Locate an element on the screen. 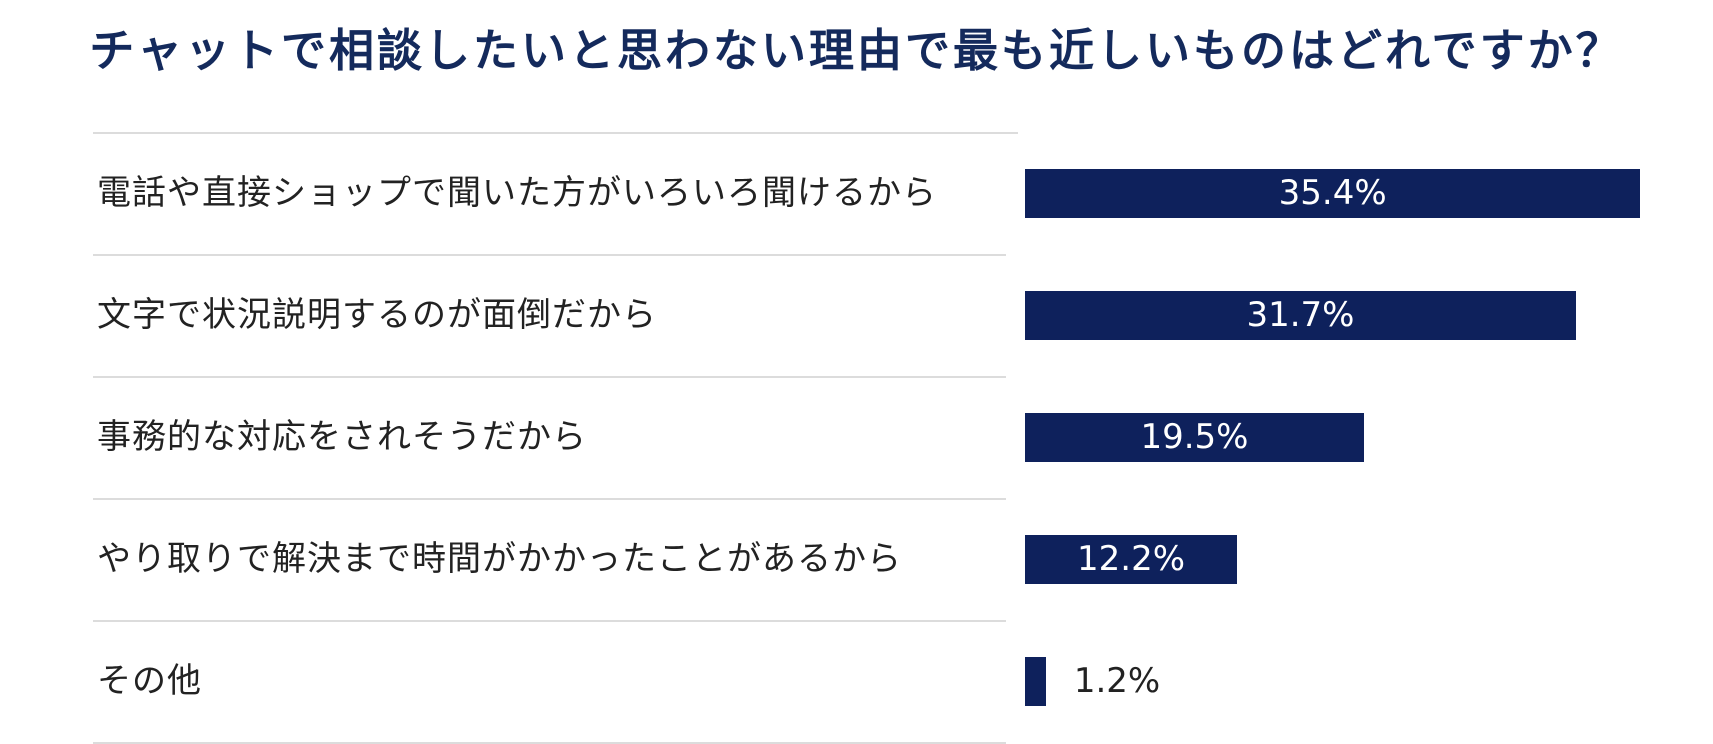  data-label: 35.4% is located at coordinates (1332, 193).